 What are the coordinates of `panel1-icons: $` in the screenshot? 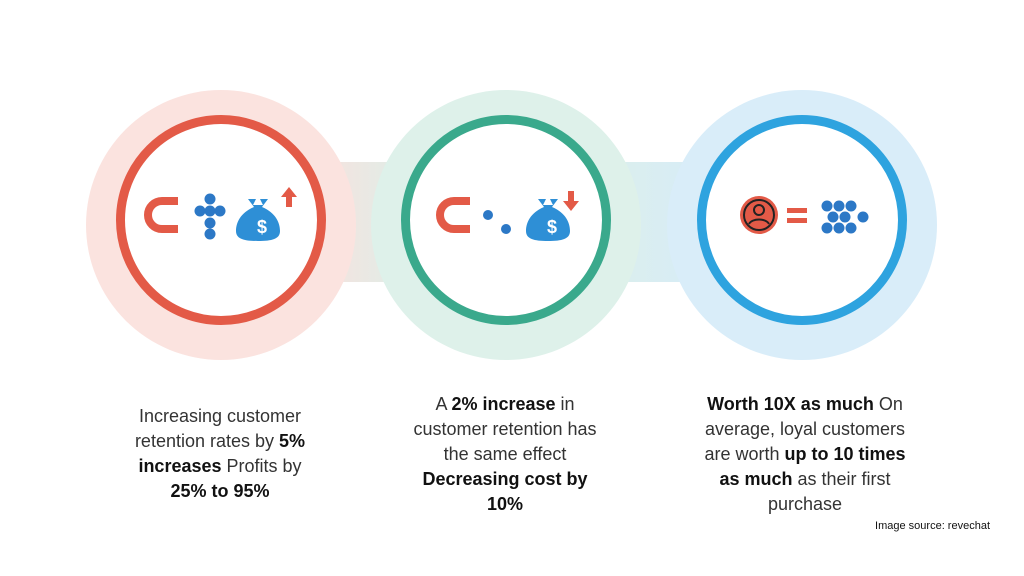 It's located at (220, 215).